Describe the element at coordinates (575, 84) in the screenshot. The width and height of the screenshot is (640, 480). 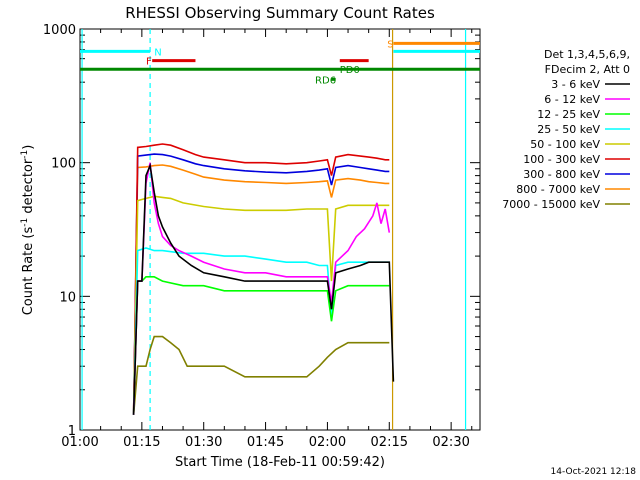
I see `legend-item-label: 3 - 6 keV` at that location.